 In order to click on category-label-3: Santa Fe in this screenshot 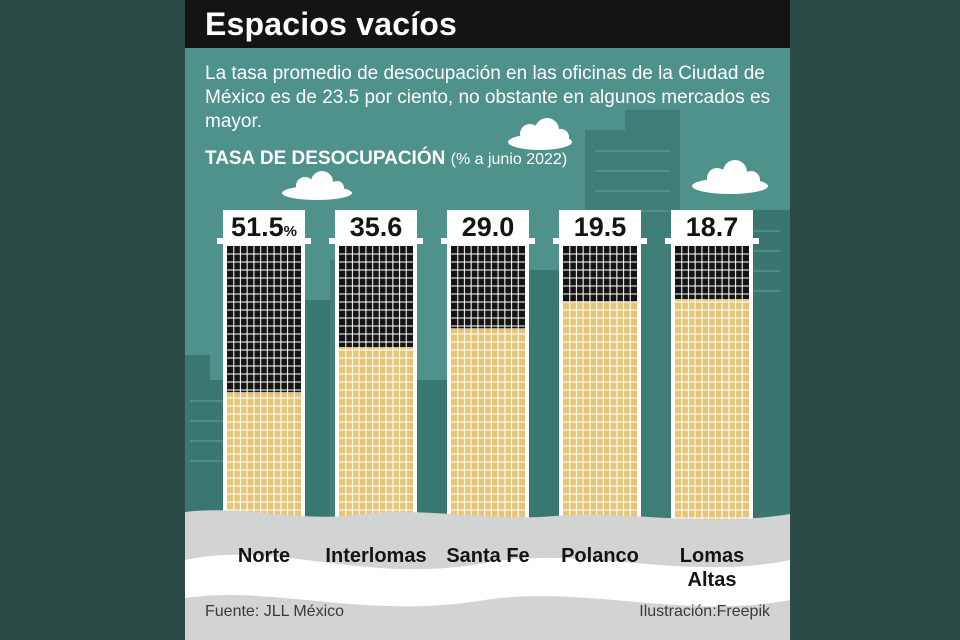, I will do `click(487, 556)`.